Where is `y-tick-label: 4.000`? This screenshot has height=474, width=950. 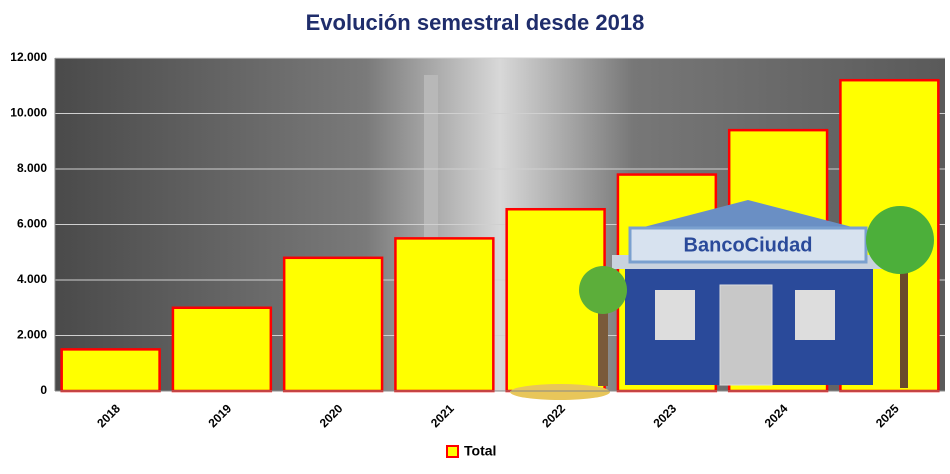 y-tick-label: 4.000 is located at coordinates (32, 279).